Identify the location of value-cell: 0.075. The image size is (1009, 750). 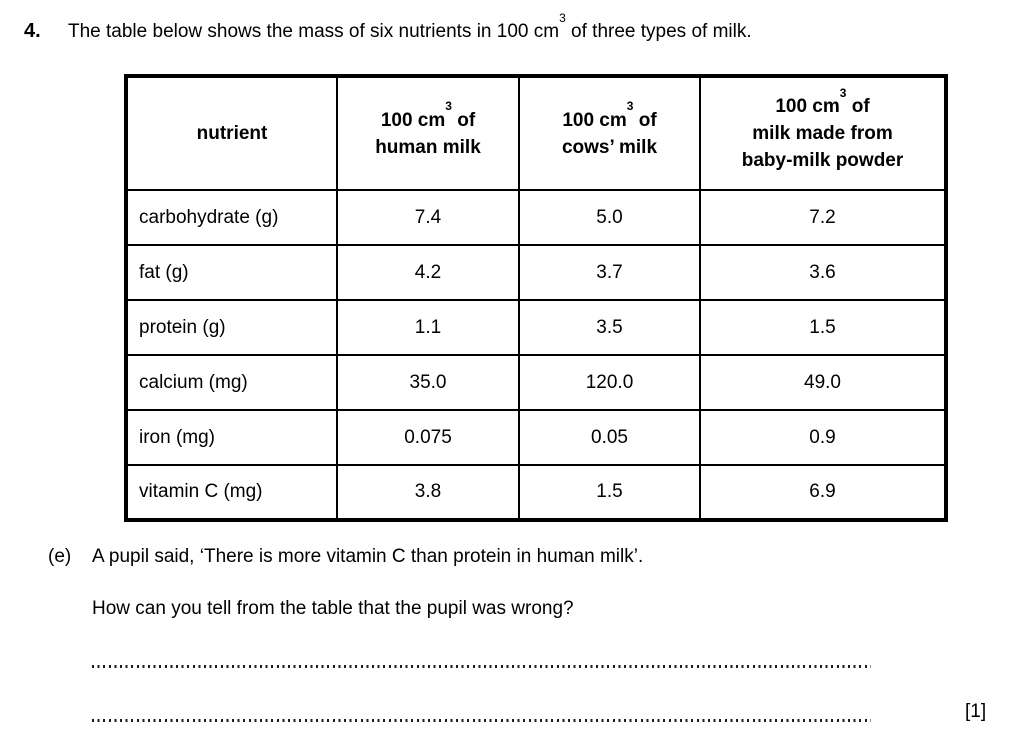
(428, 437).